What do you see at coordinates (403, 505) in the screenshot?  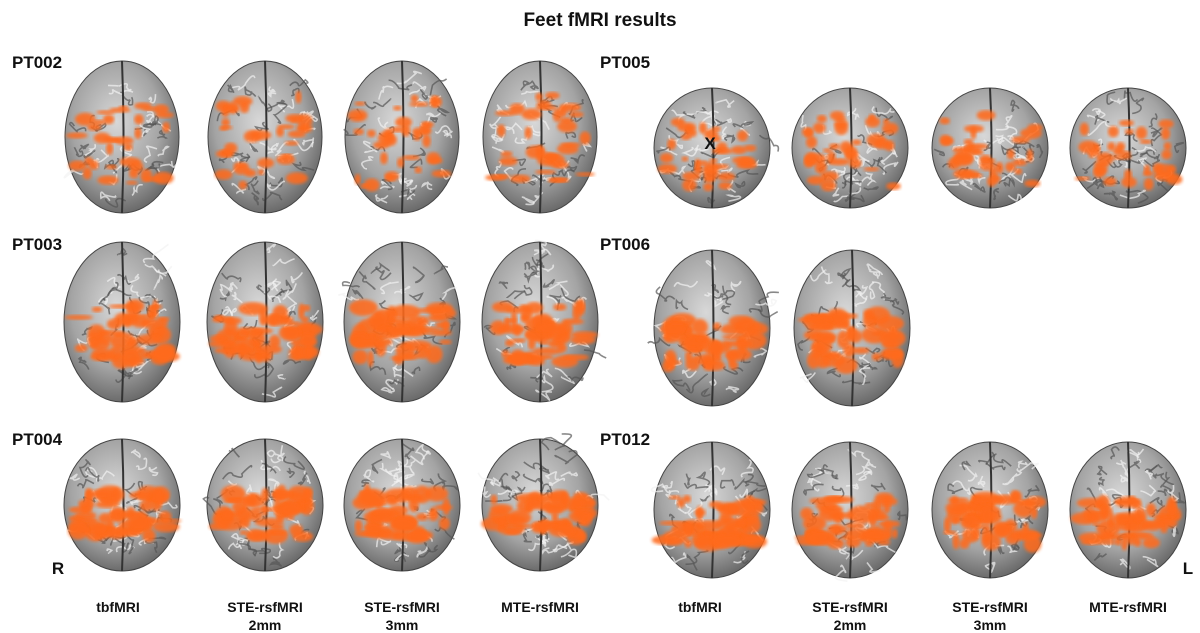 I see `midline` at bounding box center [403, 505].